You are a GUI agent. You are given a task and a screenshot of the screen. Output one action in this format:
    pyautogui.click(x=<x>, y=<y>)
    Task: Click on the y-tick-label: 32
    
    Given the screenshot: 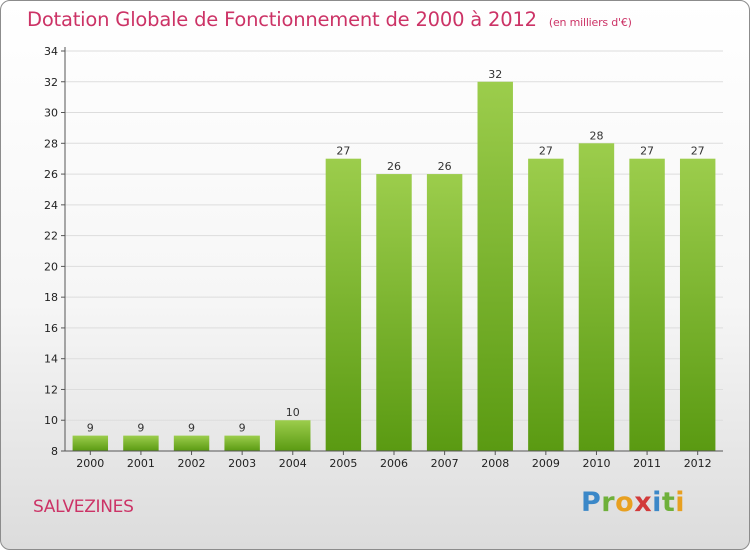 What is the action you would take?
    pyautogui.click(x=51, y=82)
    